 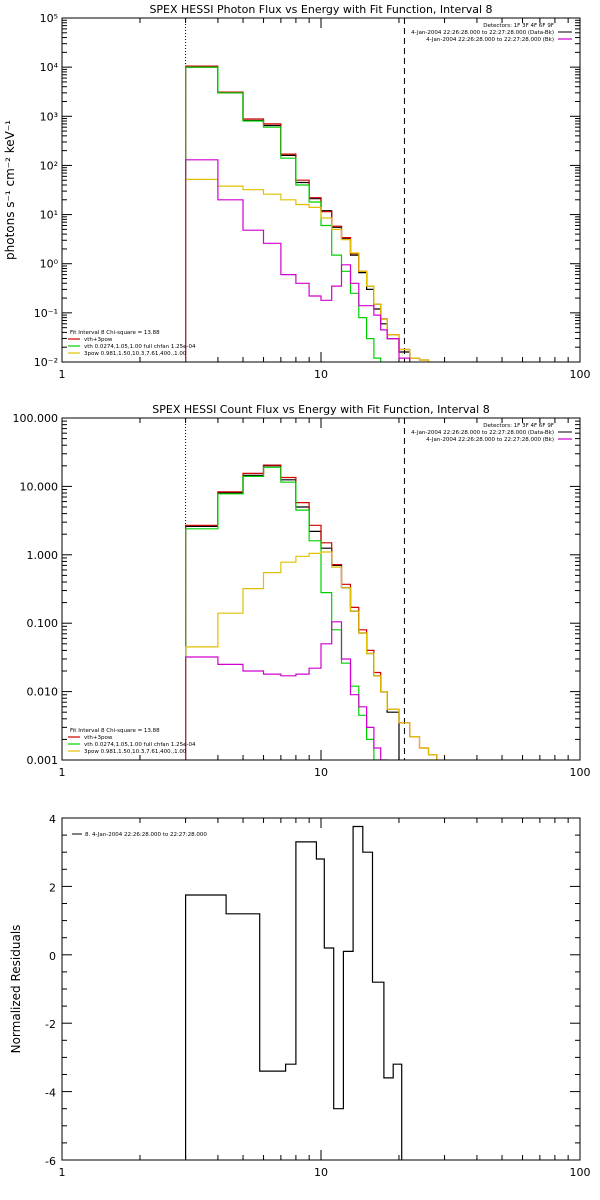 I want to click on y-tick-label: 0.100, so click(x=43, y=623).